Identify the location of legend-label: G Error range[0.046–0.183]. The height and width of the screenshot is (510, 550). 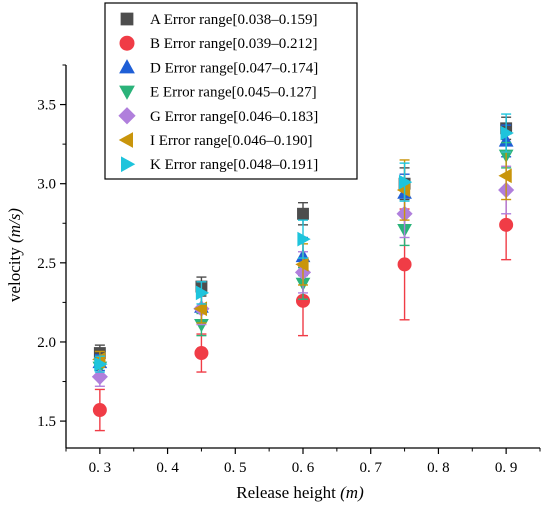
(234, 117).